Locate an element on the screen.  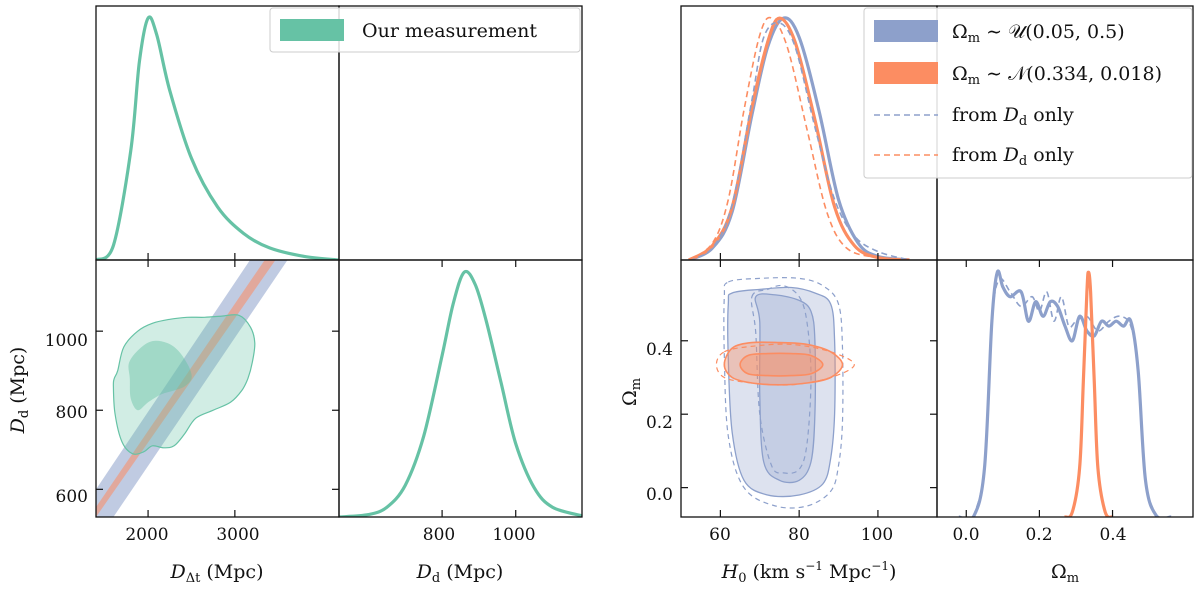
tick-labels-a21-y: 600 800 1000 is located at coordinates (66, 419).